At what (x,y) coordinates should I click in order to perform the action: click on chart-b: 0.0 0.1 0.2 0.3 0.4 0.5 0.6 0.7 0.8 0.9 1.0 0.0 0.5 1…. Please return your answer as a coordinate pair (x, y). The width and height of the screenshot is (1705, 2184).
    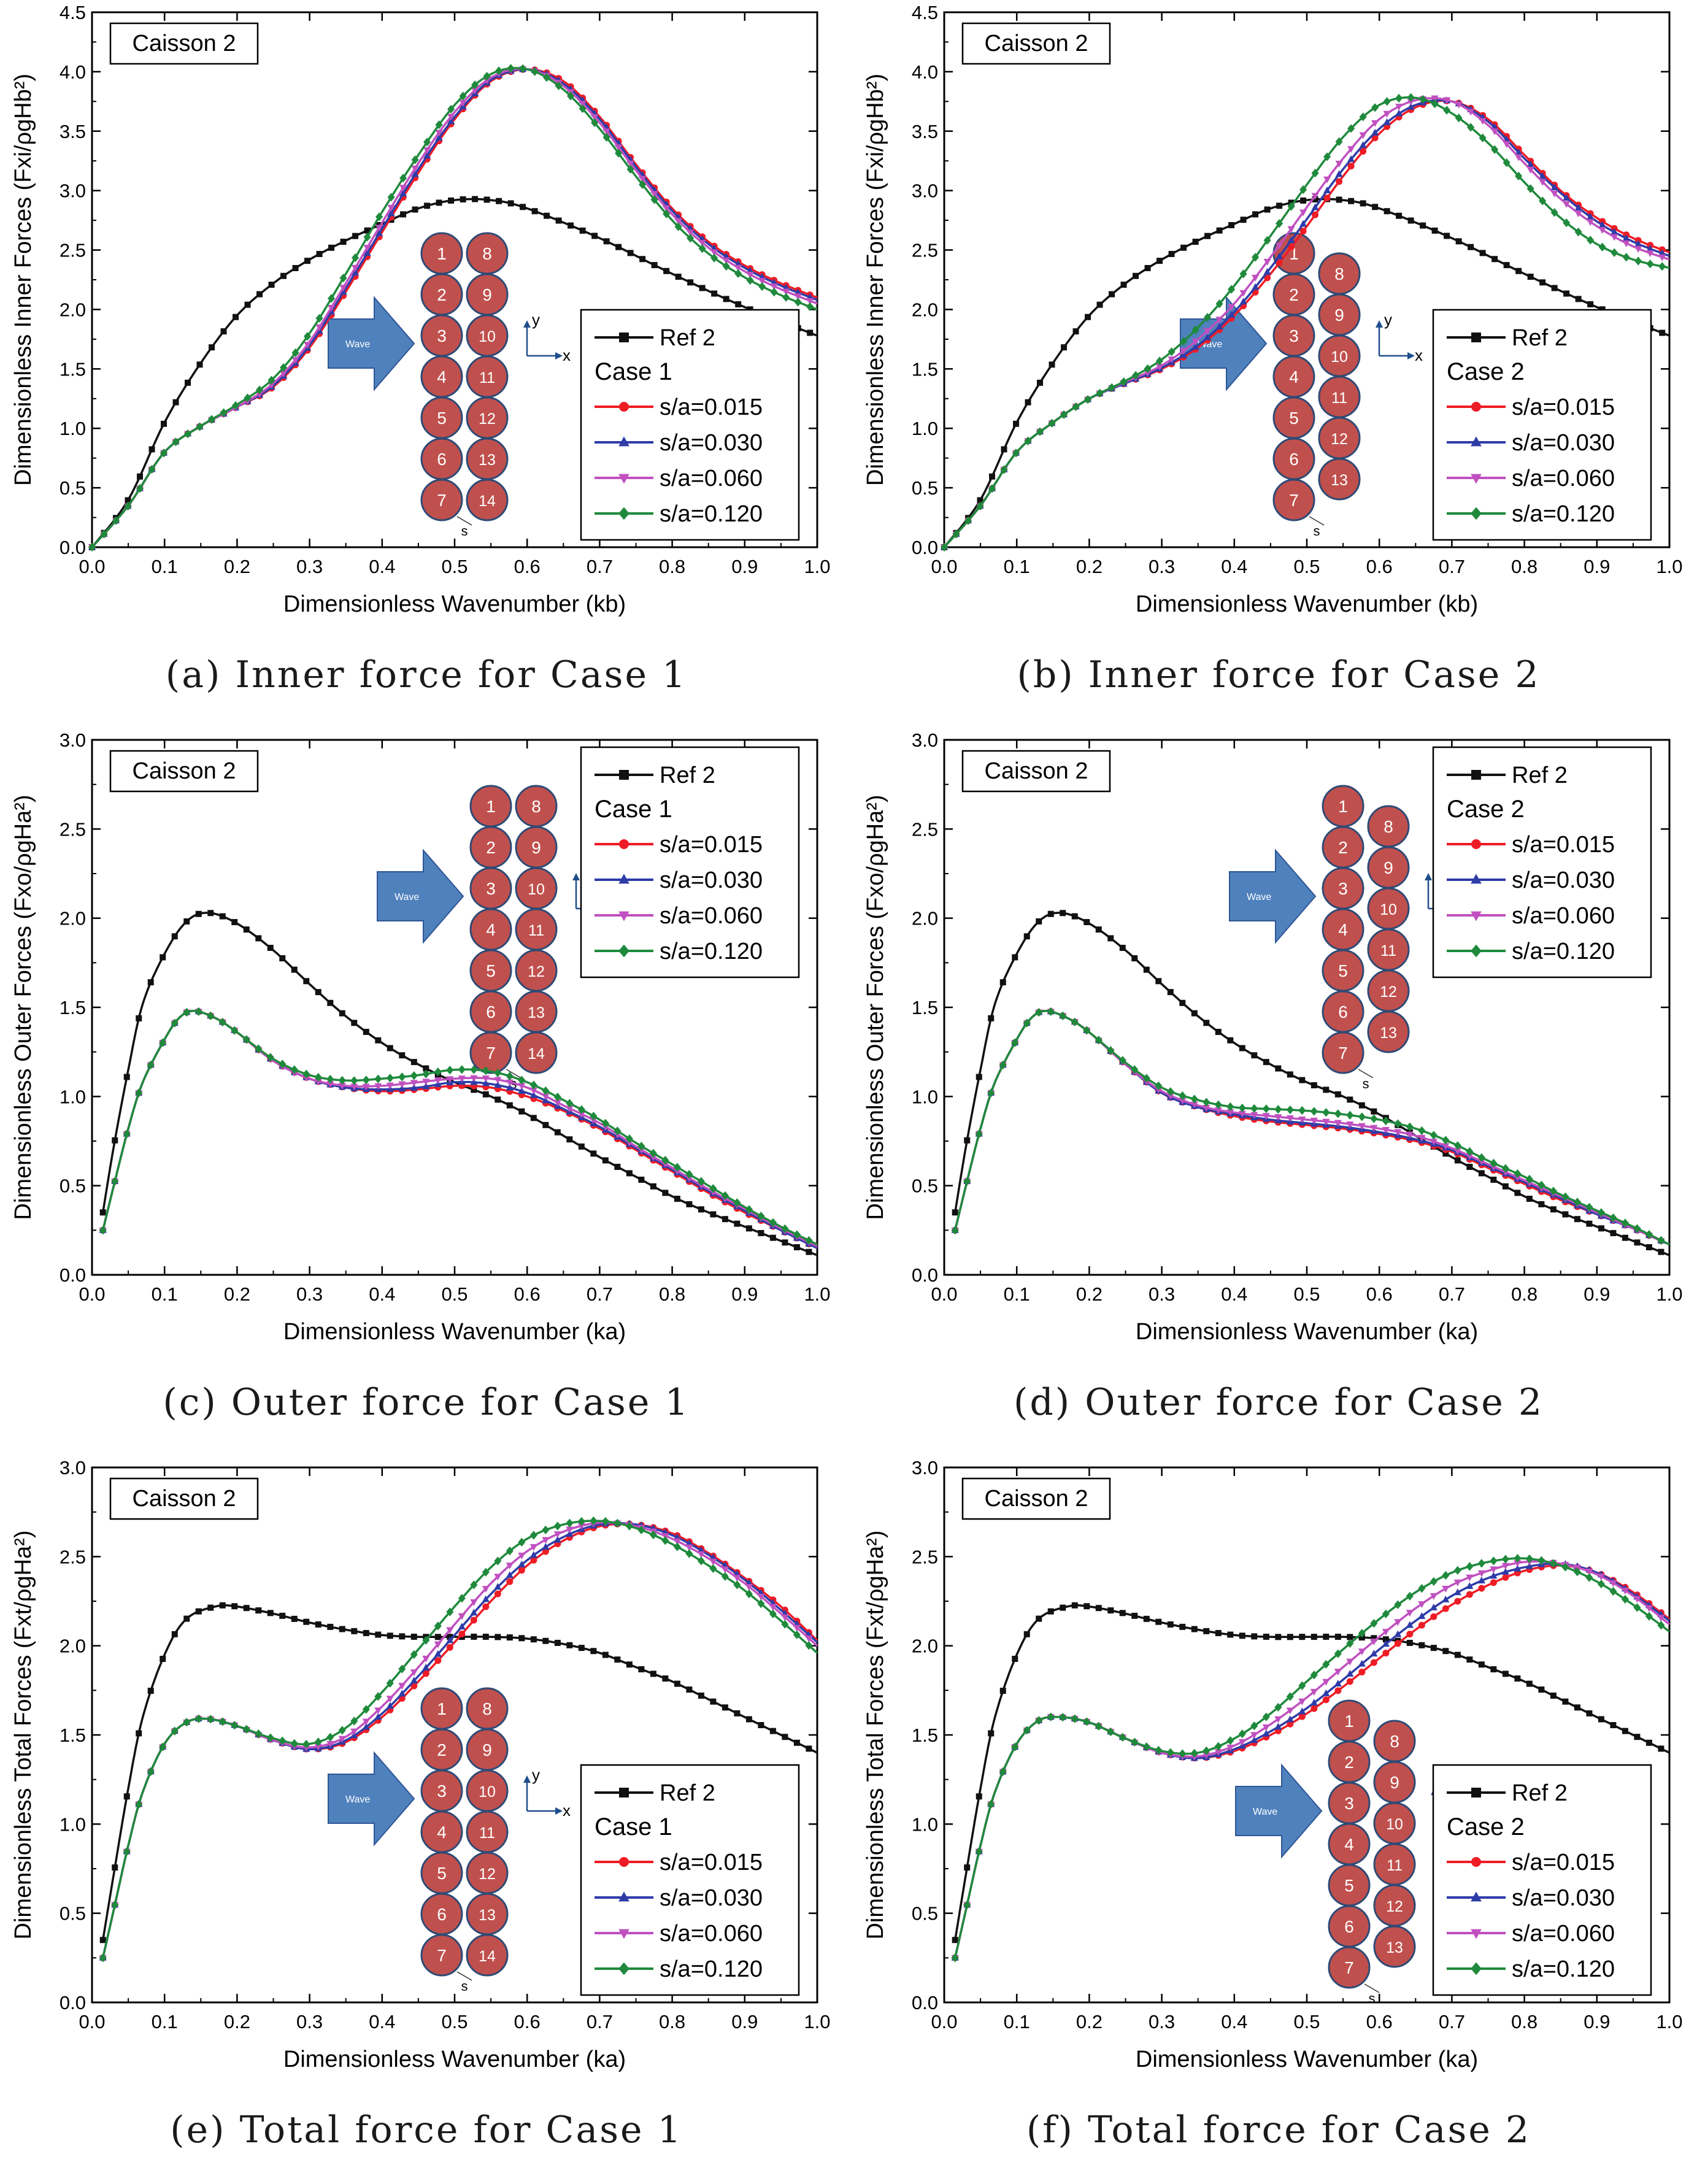
    Looking at the image, I should click on (1273, 309).